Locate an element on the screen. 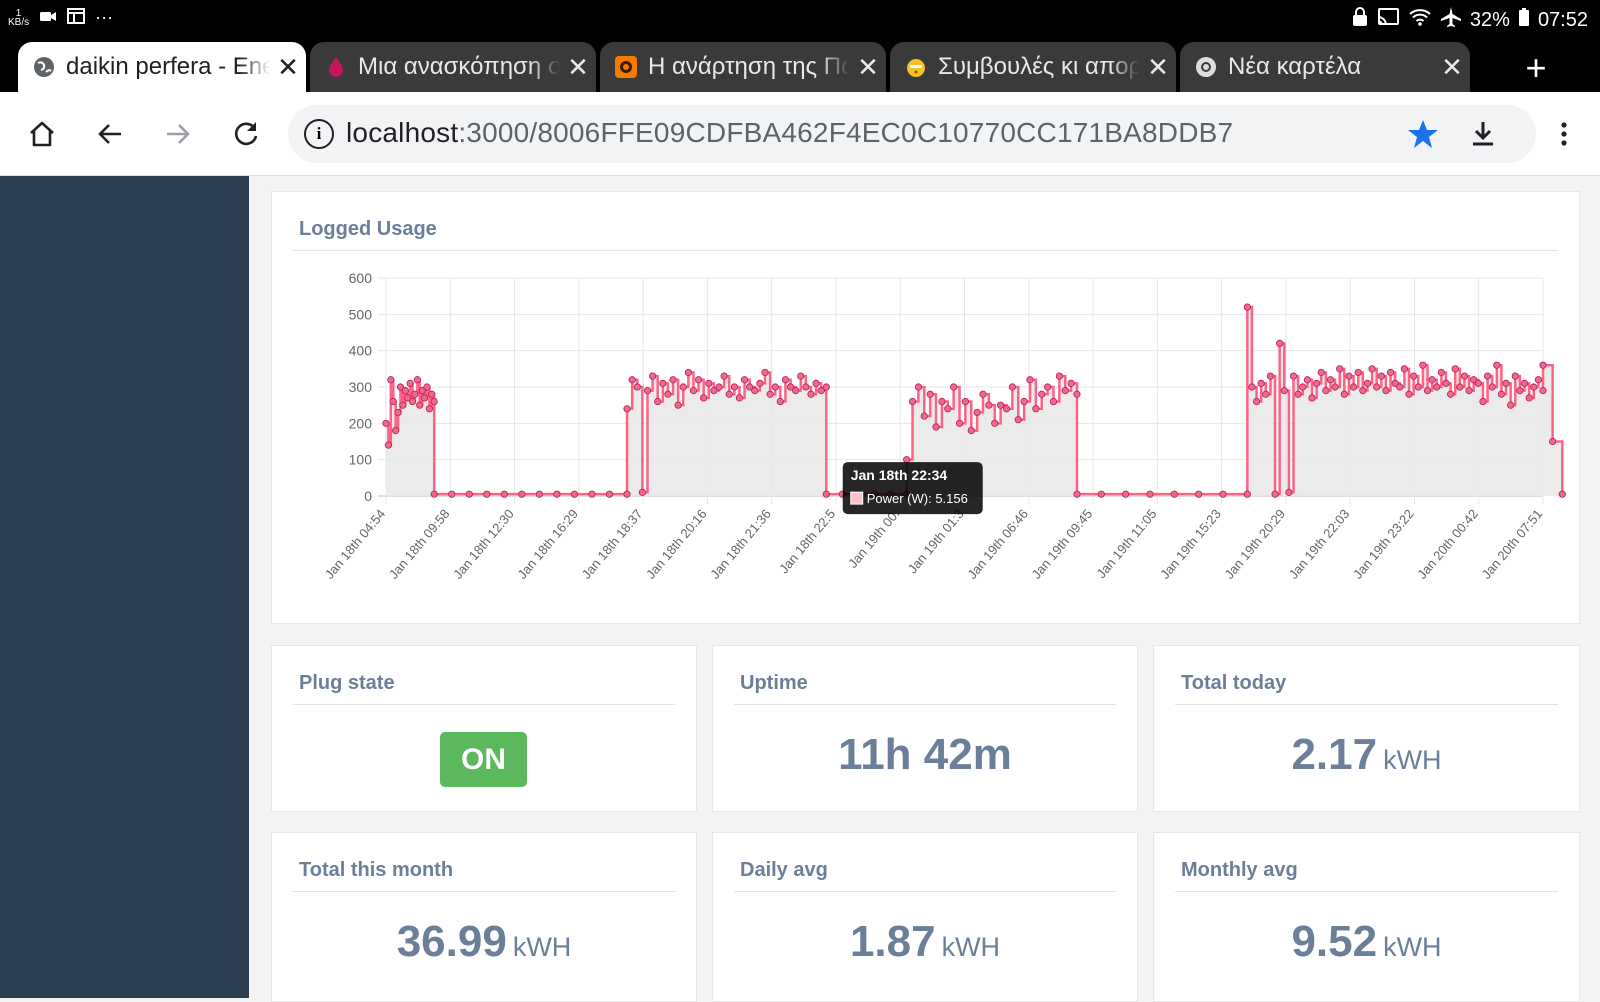 This screenshot has width=1600, height=1002. tab-daikin: daikin perfera - Energy ✕ is located at coordinates (162, 67).